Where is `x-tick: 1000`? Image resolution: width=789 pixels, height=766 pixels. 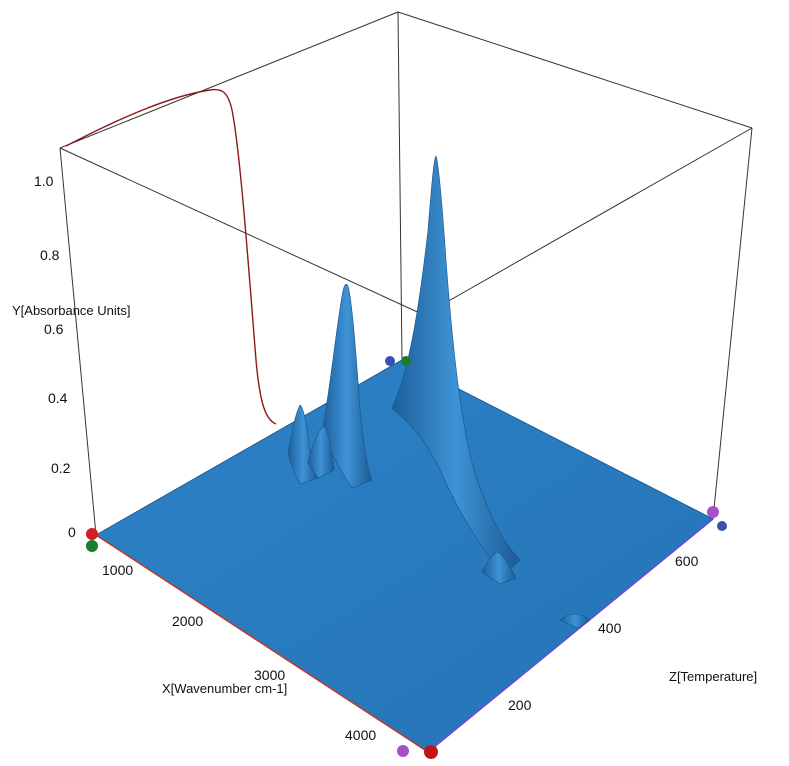 x-tick: 1000 is located at coordinates (117, 570).